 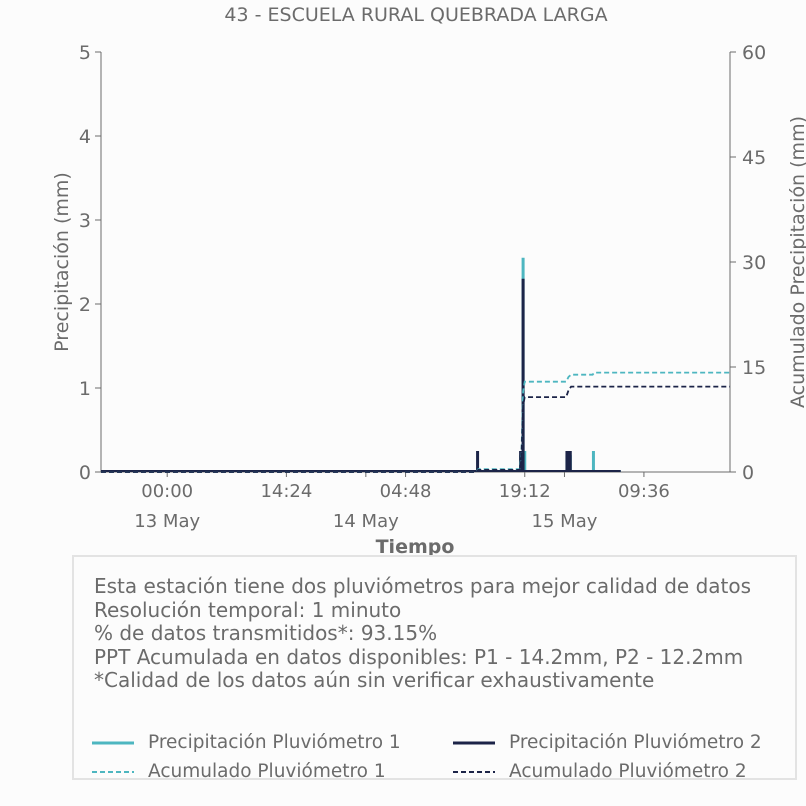 What do you see at coordinates (85, 473) in the screenshot?
I see `y-tick-label: 0` at bounding box center [85, 473].